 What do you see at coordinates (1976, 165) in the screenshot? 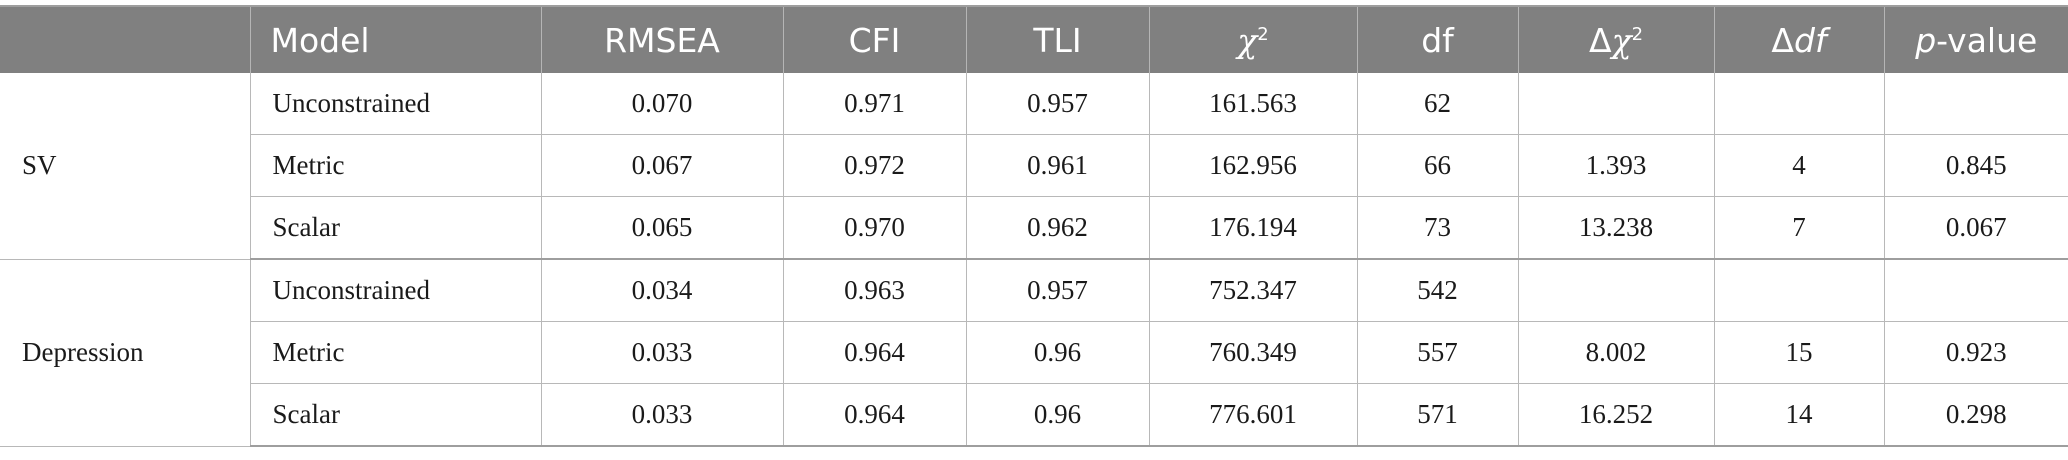
I see `p-value-cell: 0.845` at bounding box center [1976, 165].